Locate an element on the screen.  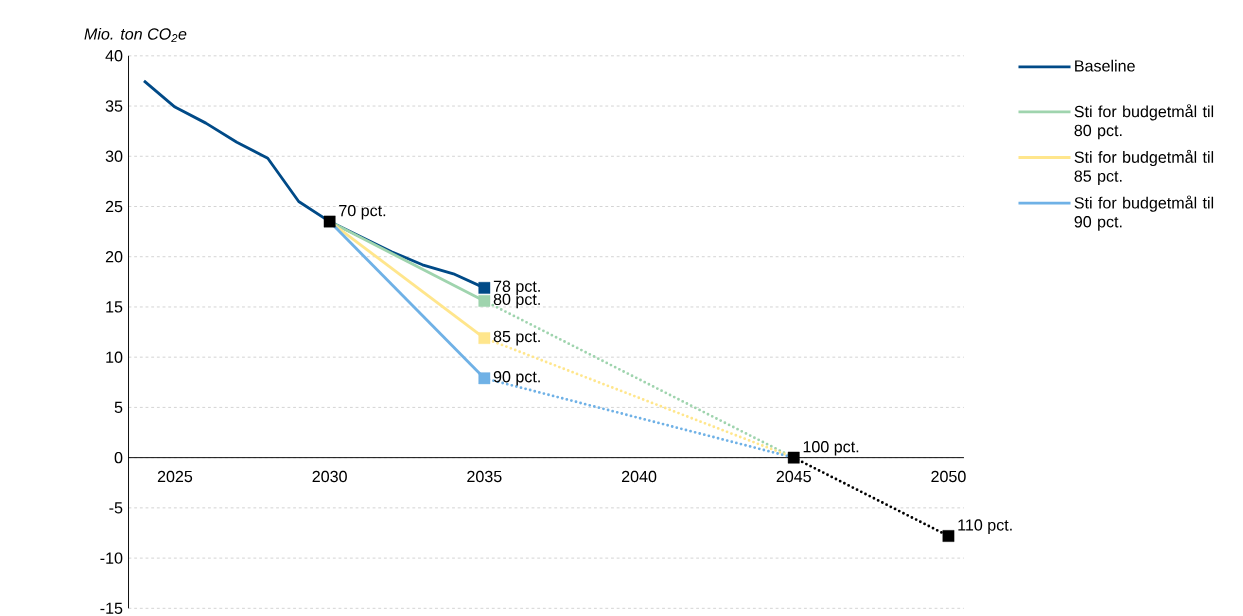
x-tick-label: 2040 is located at coordinates (639, 476).